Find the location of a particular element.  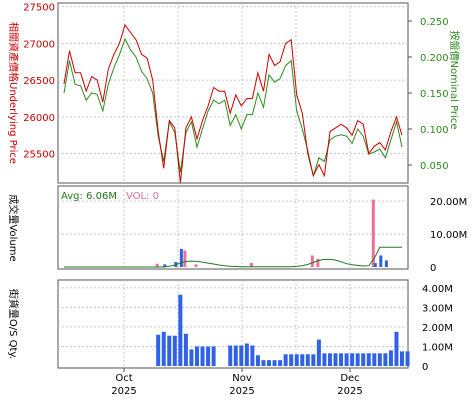

nominal-tick-label: 0.250 is located at coordinates (434, 22).